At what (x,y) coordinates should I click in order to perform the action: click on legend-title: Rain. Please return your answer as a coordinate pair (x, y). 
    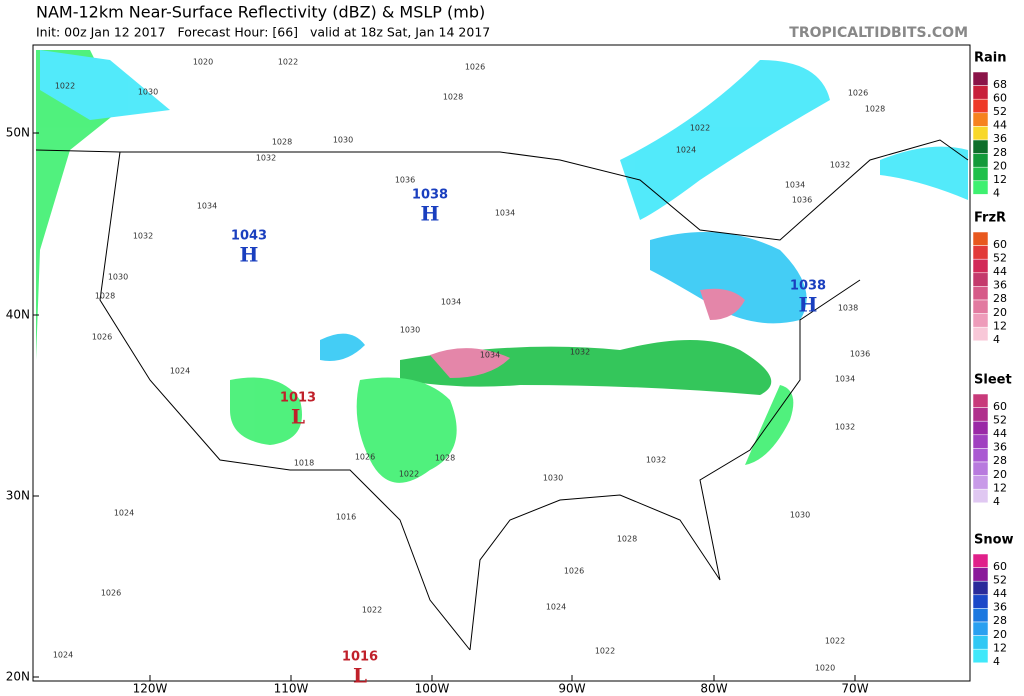
    Looking at the image, I should click on (990, 58).